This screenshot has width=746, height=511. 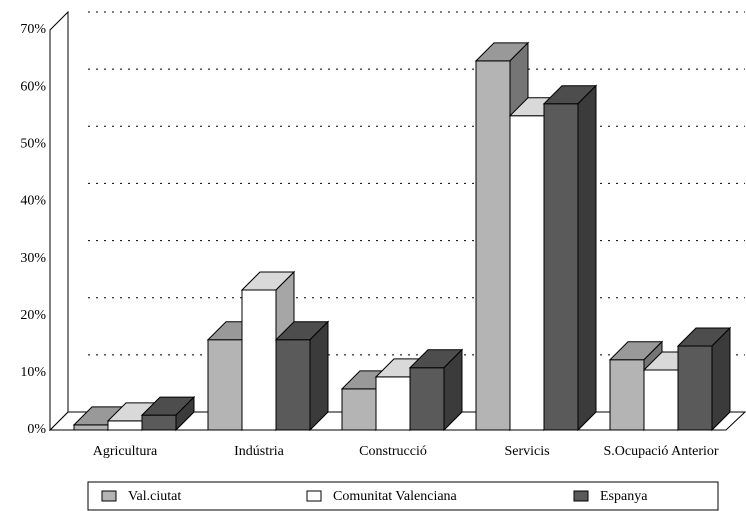 What do you see at coordinates (393, 451) in the screenshot?
I see `x-tick-label: Construcció` at bounding box center [393, 451].